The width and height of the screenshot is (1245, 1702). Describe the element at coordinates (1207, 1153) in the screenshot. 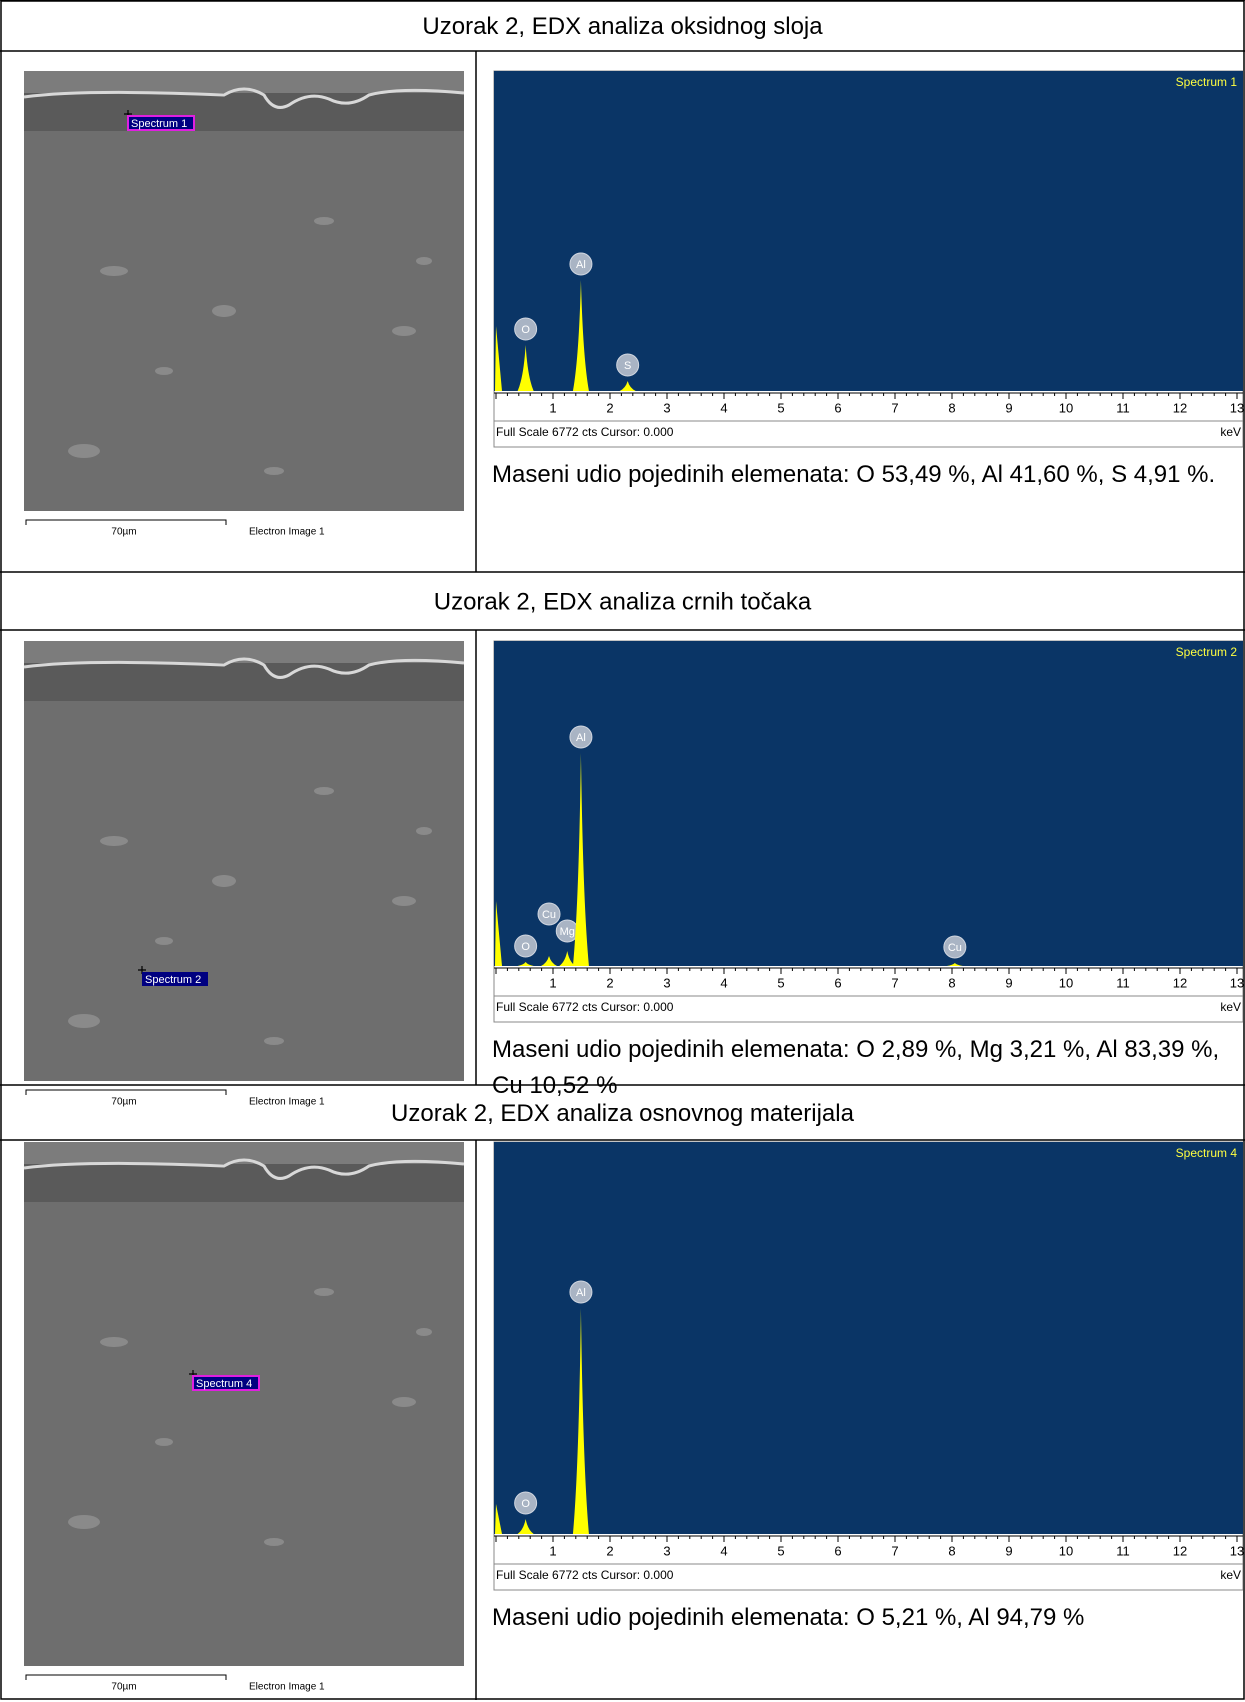

I see `spectrum-label: Spectrum 4` at that location.